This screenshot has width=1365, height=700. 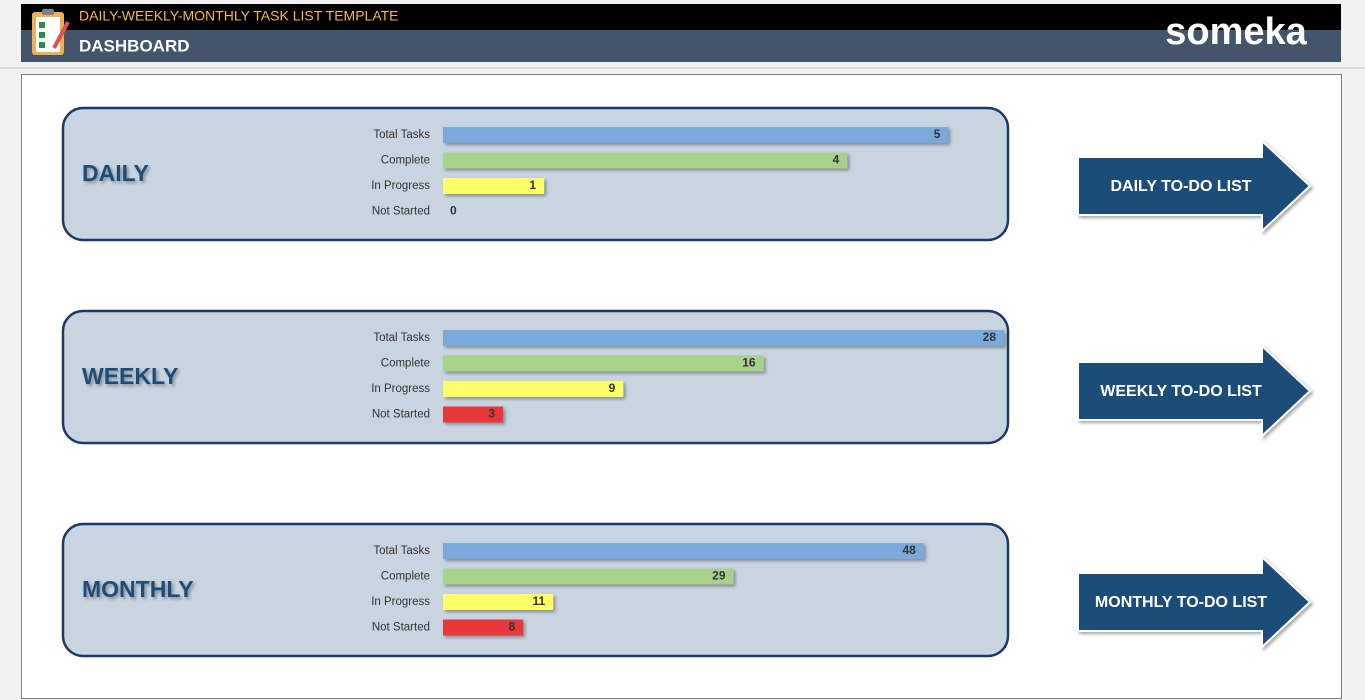 What do you see at coordinates (51, 32) in the screenshot?
I see `clipboard-icon` at bounding box center [51, 32].